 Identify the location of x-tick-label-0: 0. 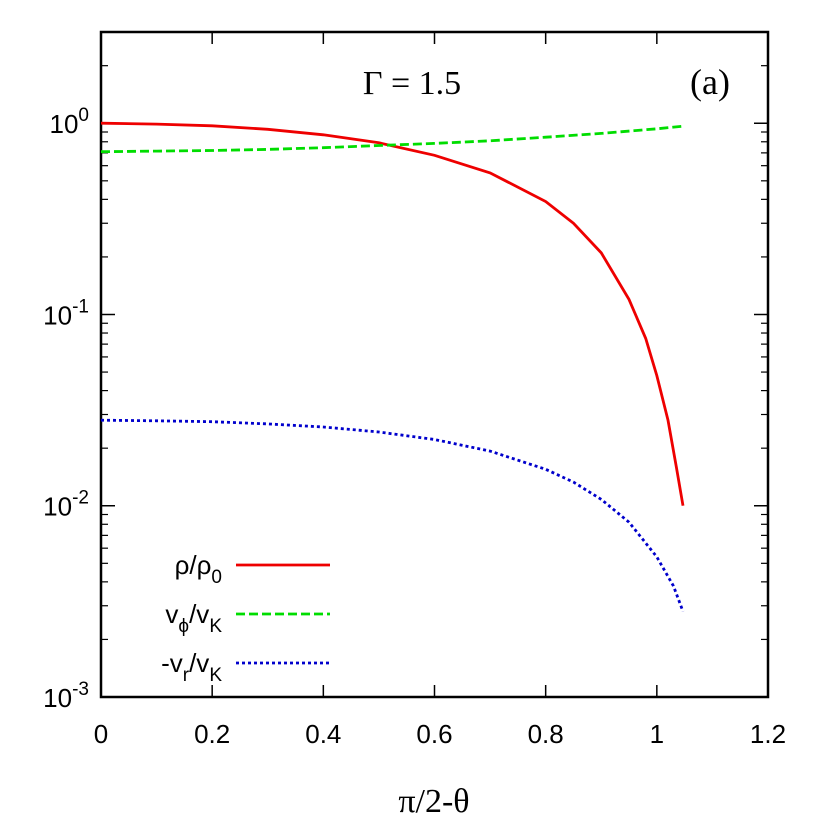
(101, 734).